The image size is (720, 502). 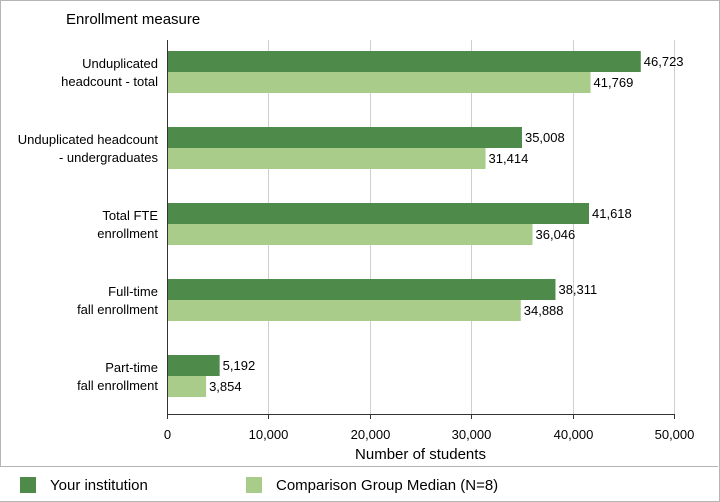 I want to click on data-label: 35,008, so click(x=545, y=137).